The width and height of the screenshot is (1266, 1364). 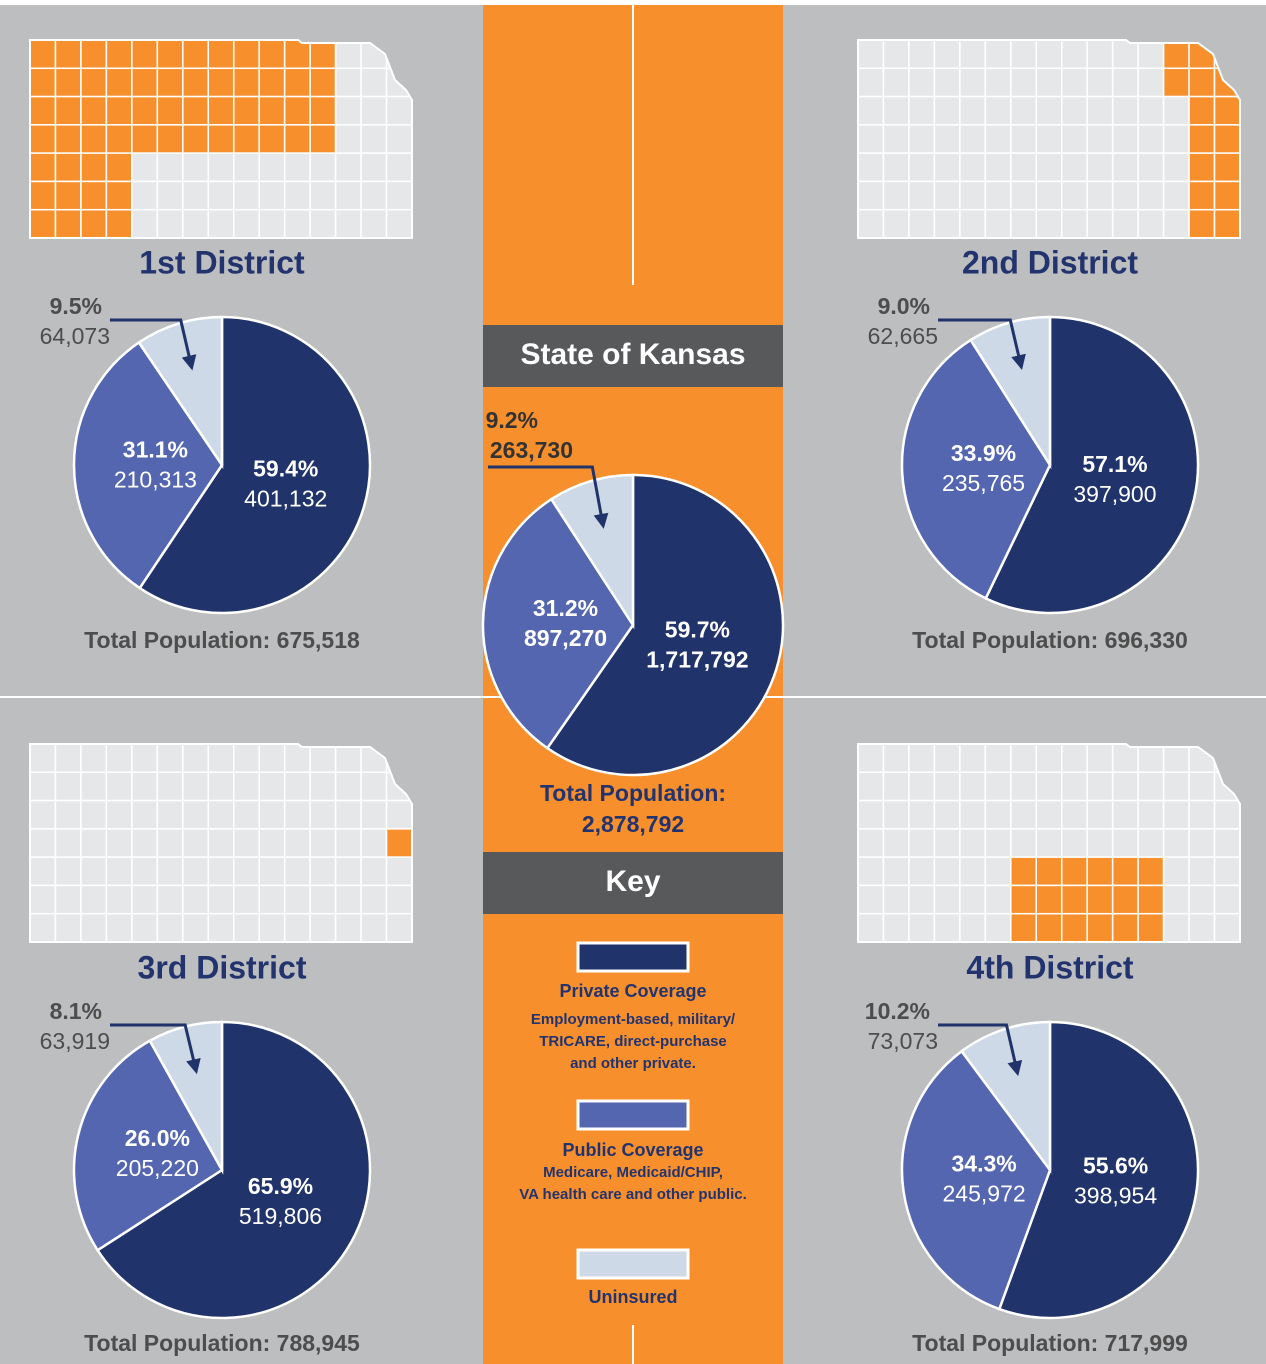 I want to click on value-label: 62,665, so click(x=903, y=336).